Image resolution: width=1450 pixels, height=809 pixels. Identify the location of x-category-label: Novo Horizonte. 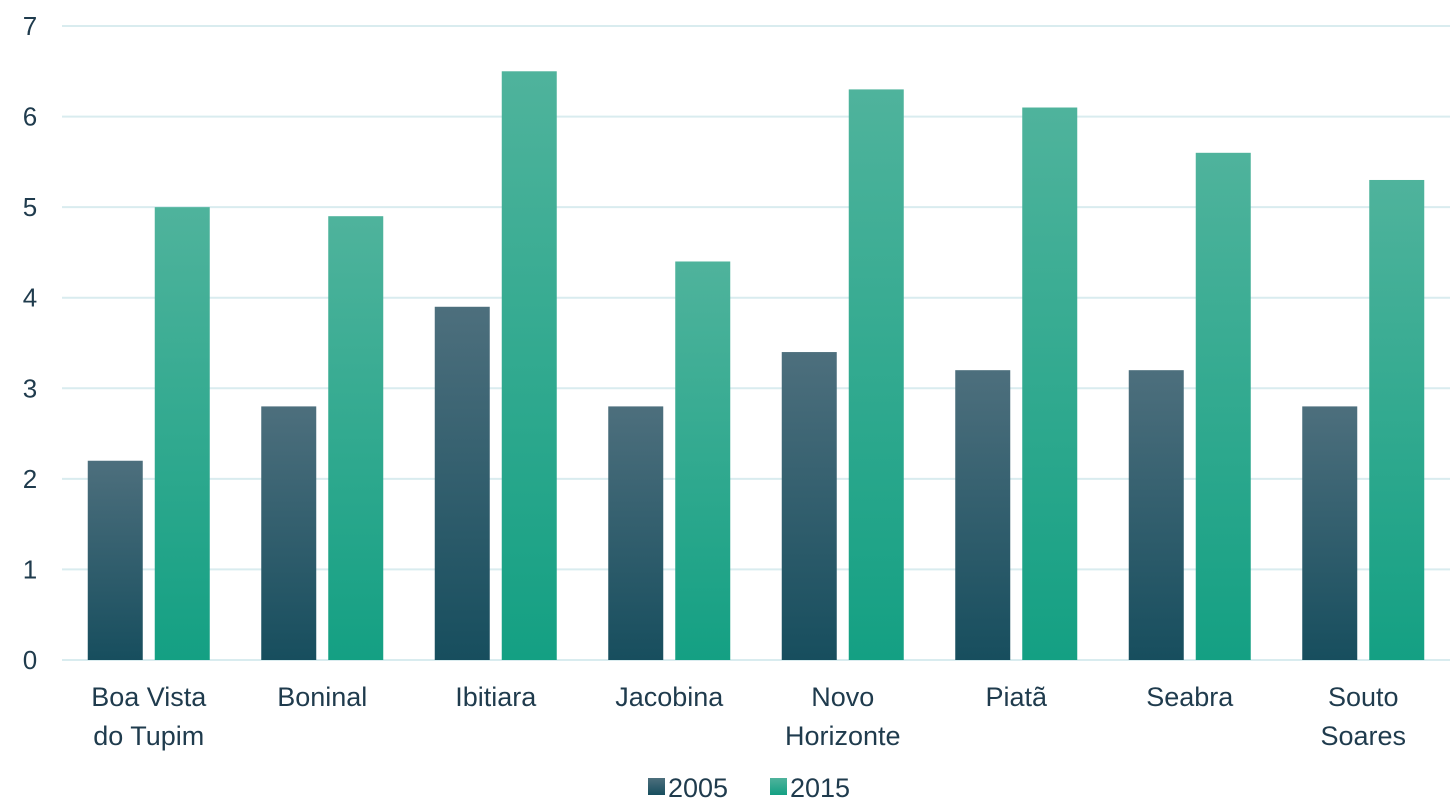
(843, 716).